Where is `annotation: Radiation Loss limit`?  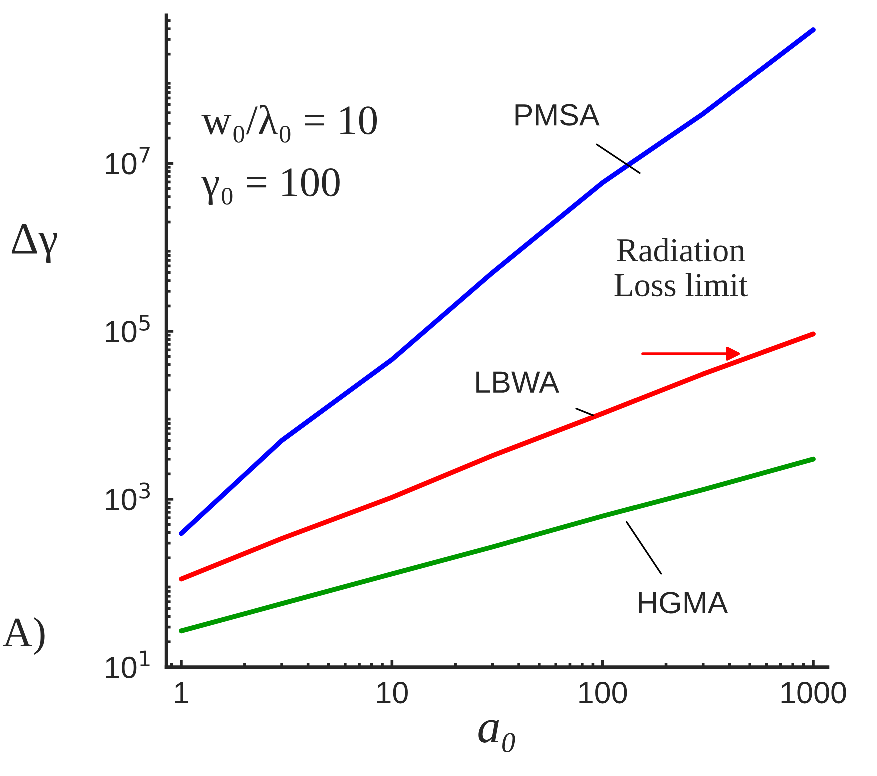 annotation: Radiation Loss limit is located at coordinates (681, 267).